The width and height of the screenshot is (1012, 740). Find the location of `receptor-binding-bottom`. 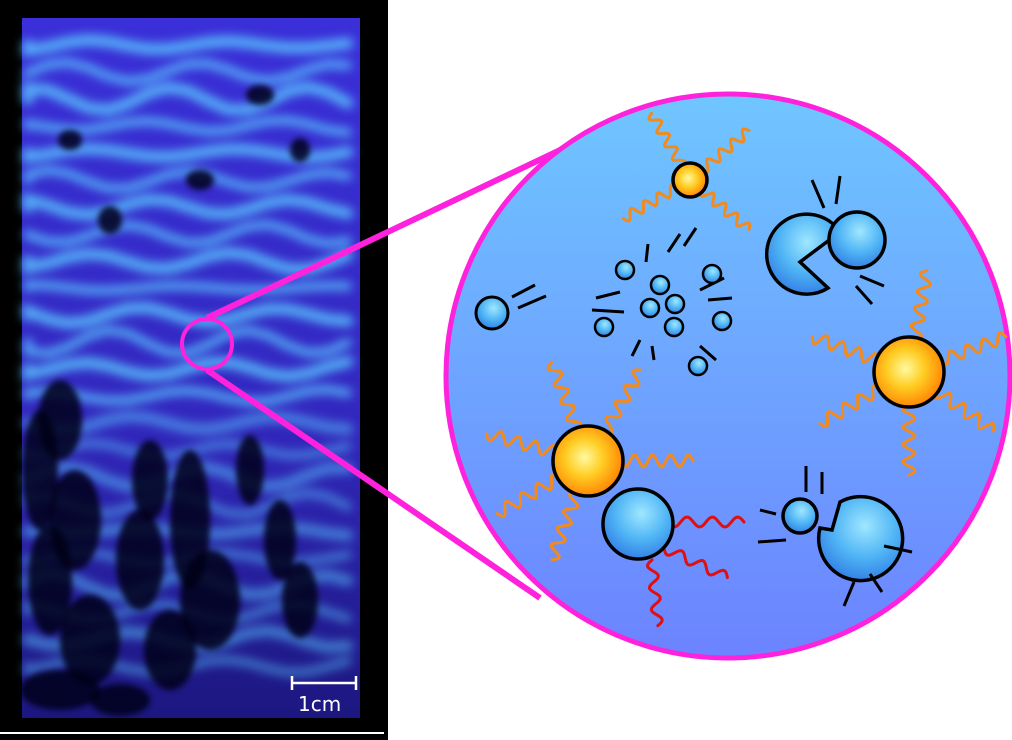

receptor-binding-bottom is located at coordinates (835, 536).